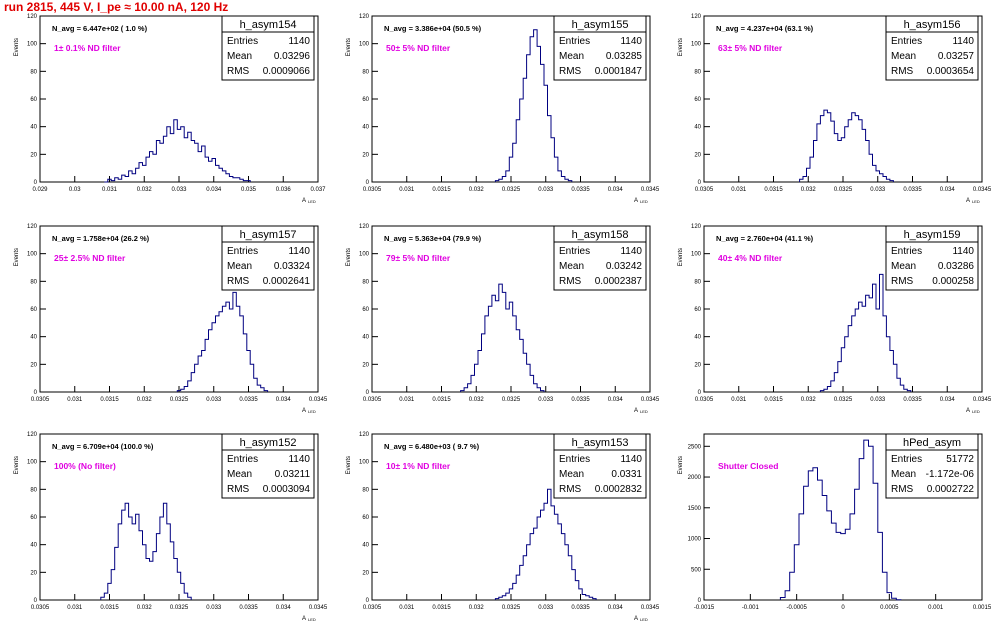  What do you see at coordinates (619, 281) in the screenshot?
I see `stat-value-rms: 0.0002387` at bounding box center [619, 281].